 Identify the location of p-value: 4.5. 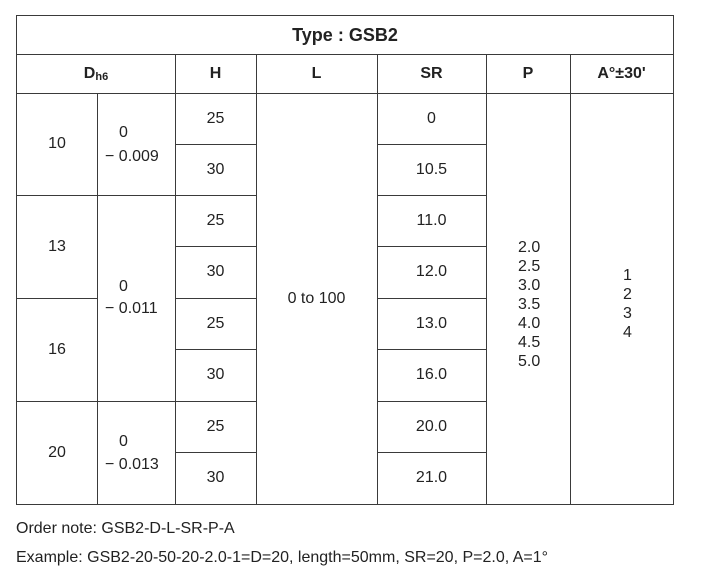
(529, 342).